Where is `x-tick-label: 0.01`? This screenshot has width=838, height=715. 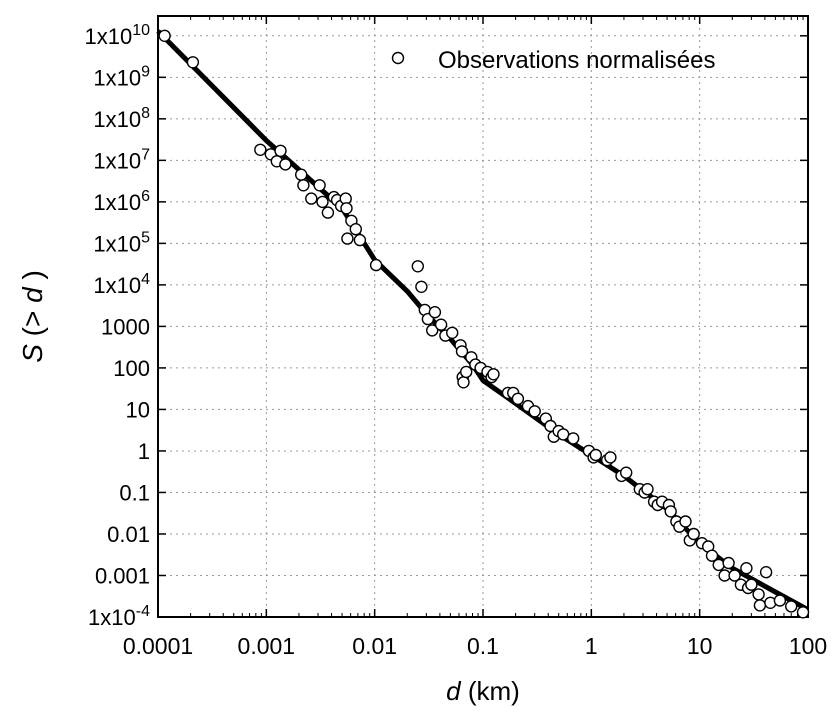
x-tick-label: 0.01 is located at coordinates (374, 646).